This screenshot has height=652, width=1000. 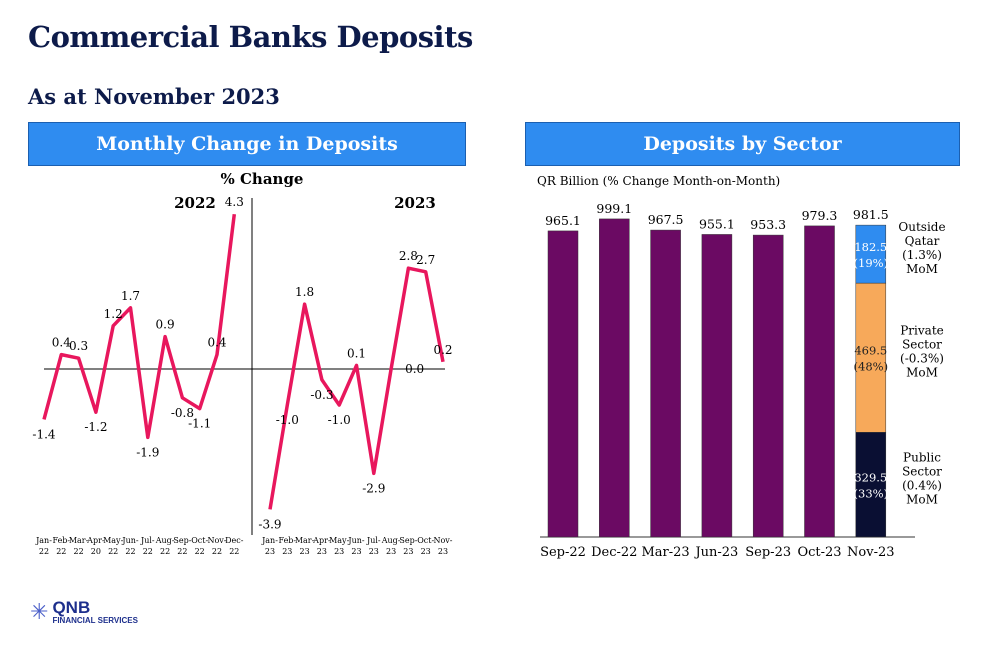 I want to click on x-tick-label: Dec-, so click(x=234, y=540).